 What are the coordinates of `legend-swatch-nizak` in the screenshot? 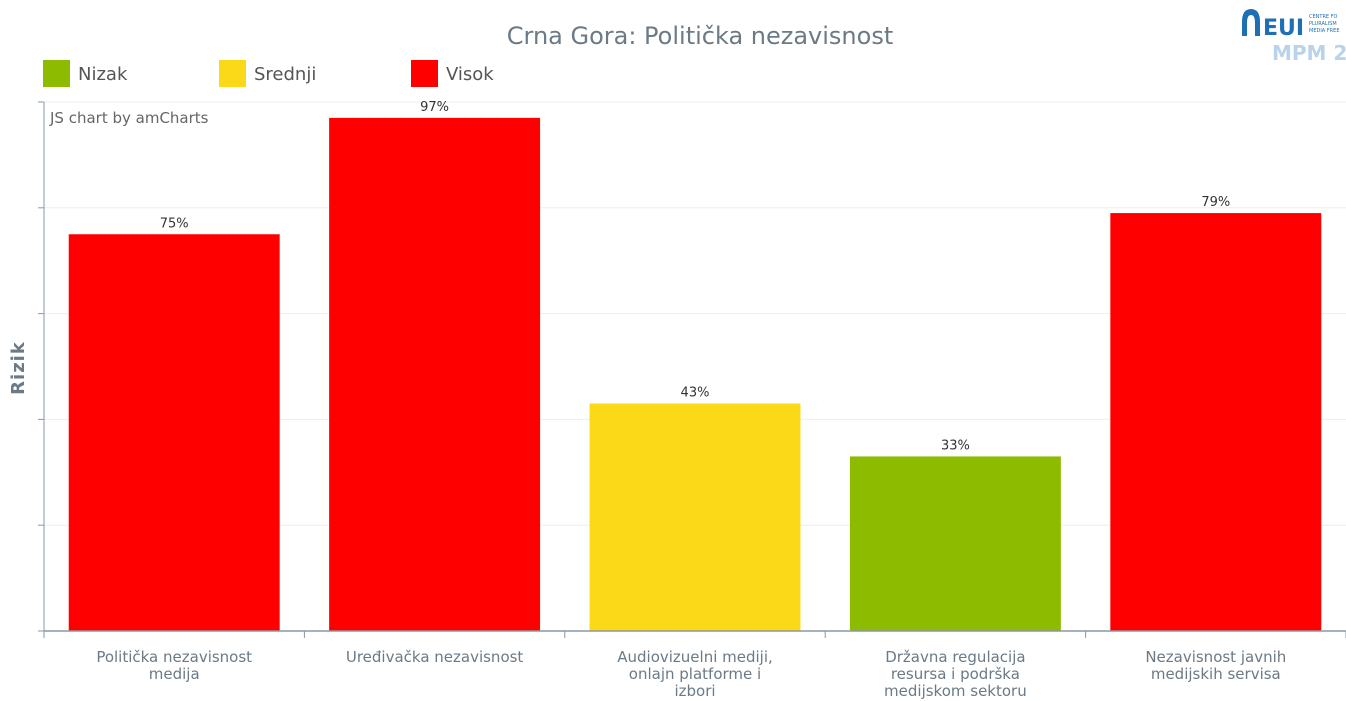 It's located at (56, 73).